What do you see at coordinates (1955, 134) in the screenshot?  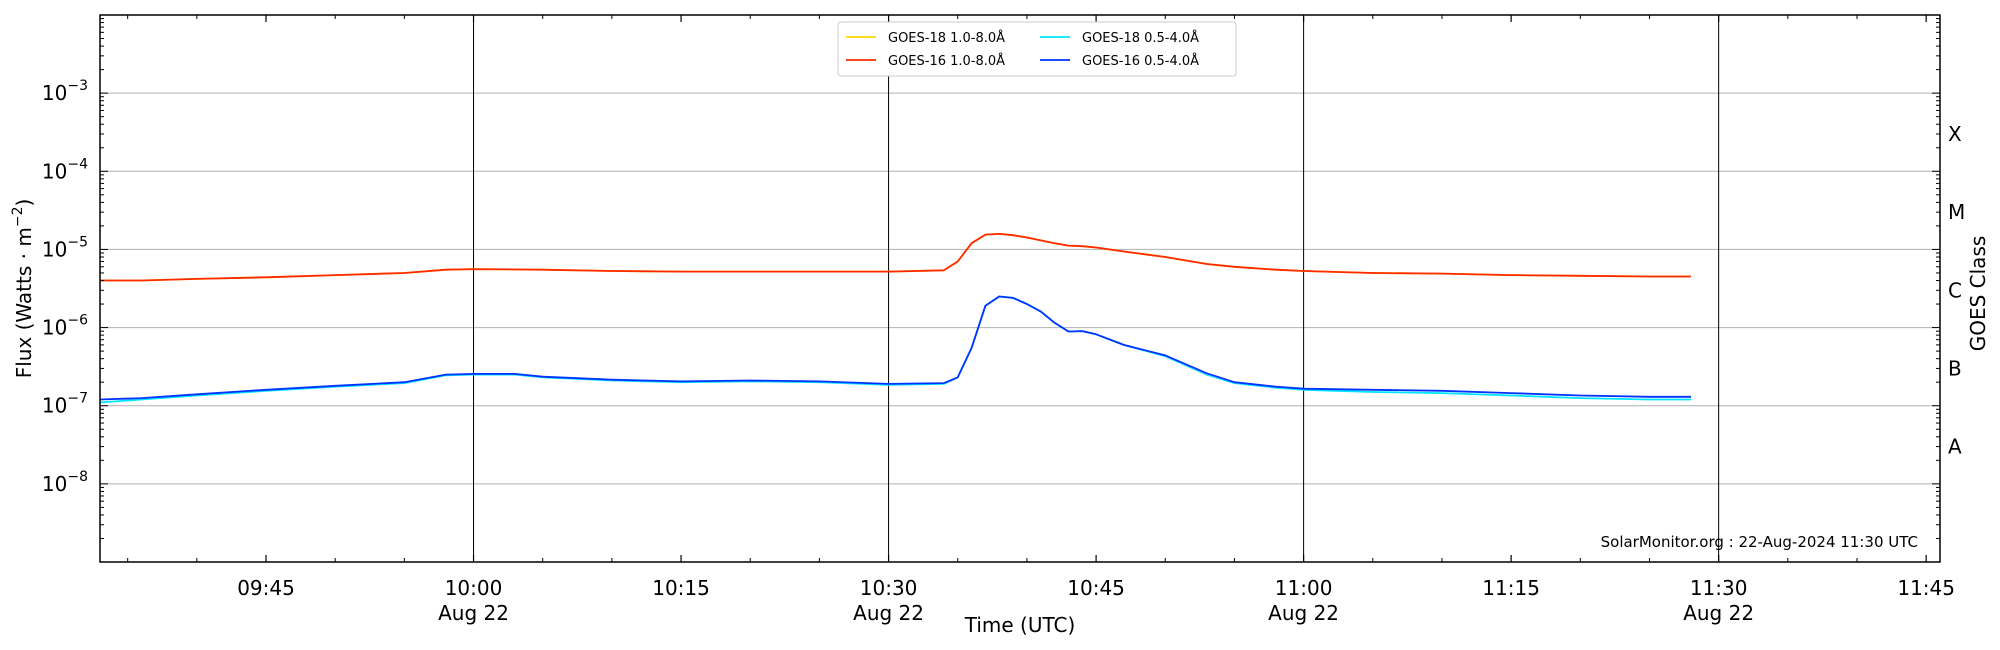 I see `goes-class-label: X` at bounding box center [1955, 134].